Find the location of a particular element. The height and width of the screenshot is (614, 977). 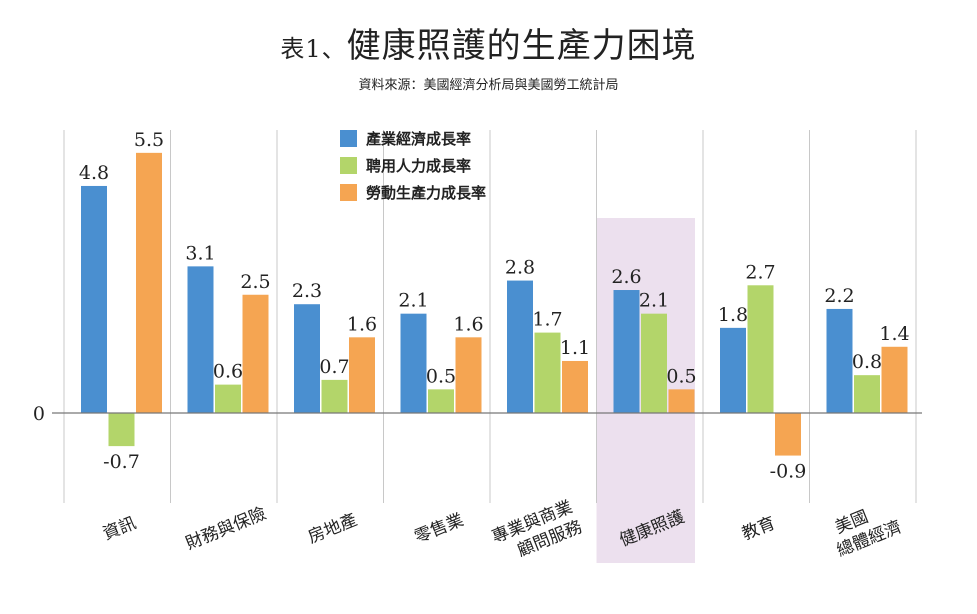

category-label: 零售業 is located at coordinates (439, 529).